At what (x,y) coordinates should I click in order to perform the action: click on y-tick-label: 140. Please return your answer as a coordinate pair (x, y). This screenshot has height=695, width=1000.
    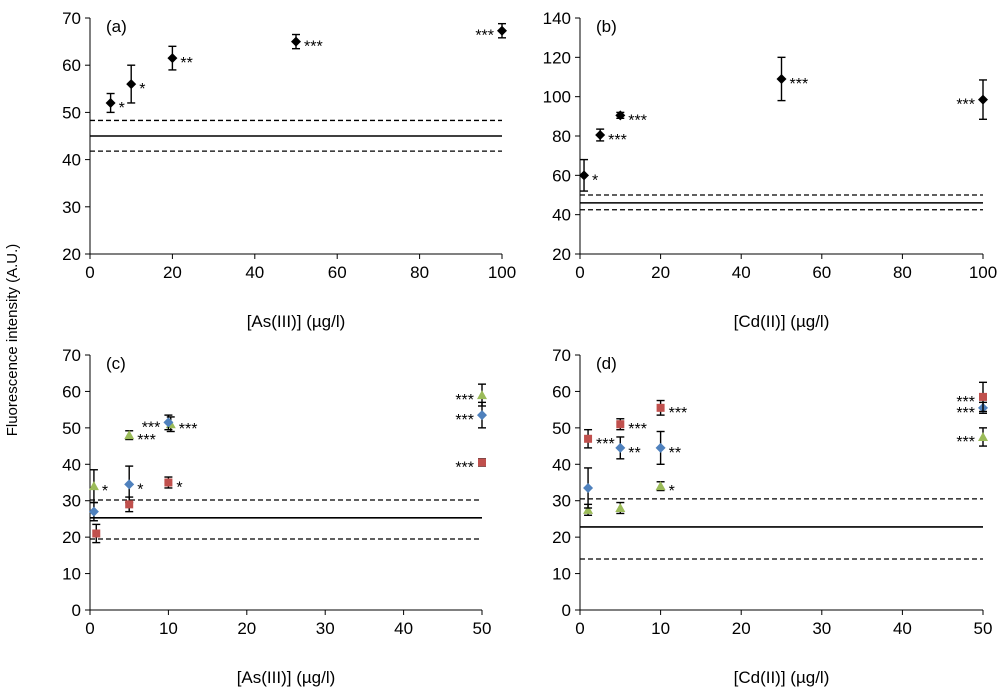
    Looking at the image, I should click on (557, 18).